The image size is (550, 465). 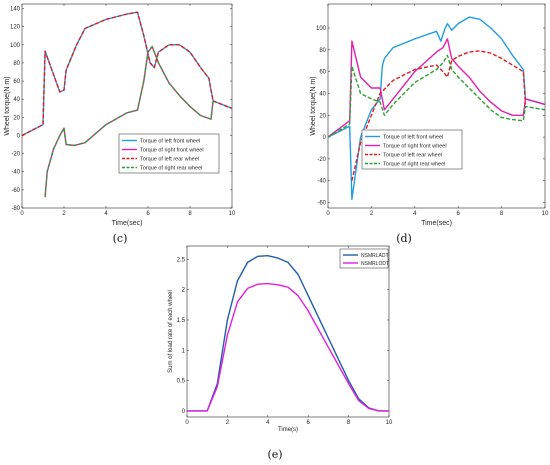 What do you see at coordinates (325, 138) in the screenshot?
I see `chart-1-ytick-label: 0` at bounding box center [325, 138].